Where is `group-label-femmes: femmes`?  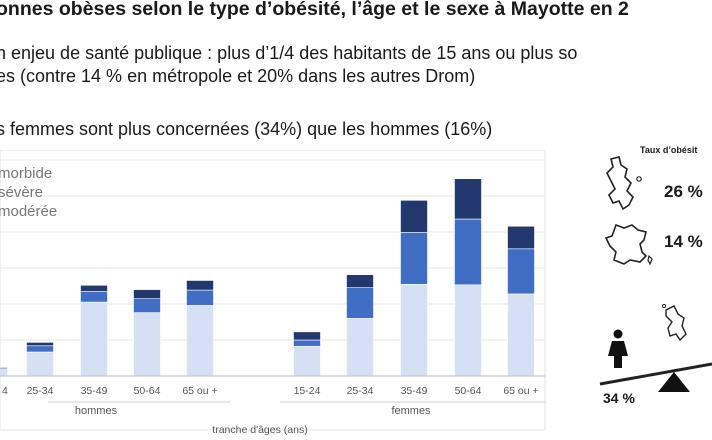 group-label-femmes: femmes is located at coordinates (411, 411).